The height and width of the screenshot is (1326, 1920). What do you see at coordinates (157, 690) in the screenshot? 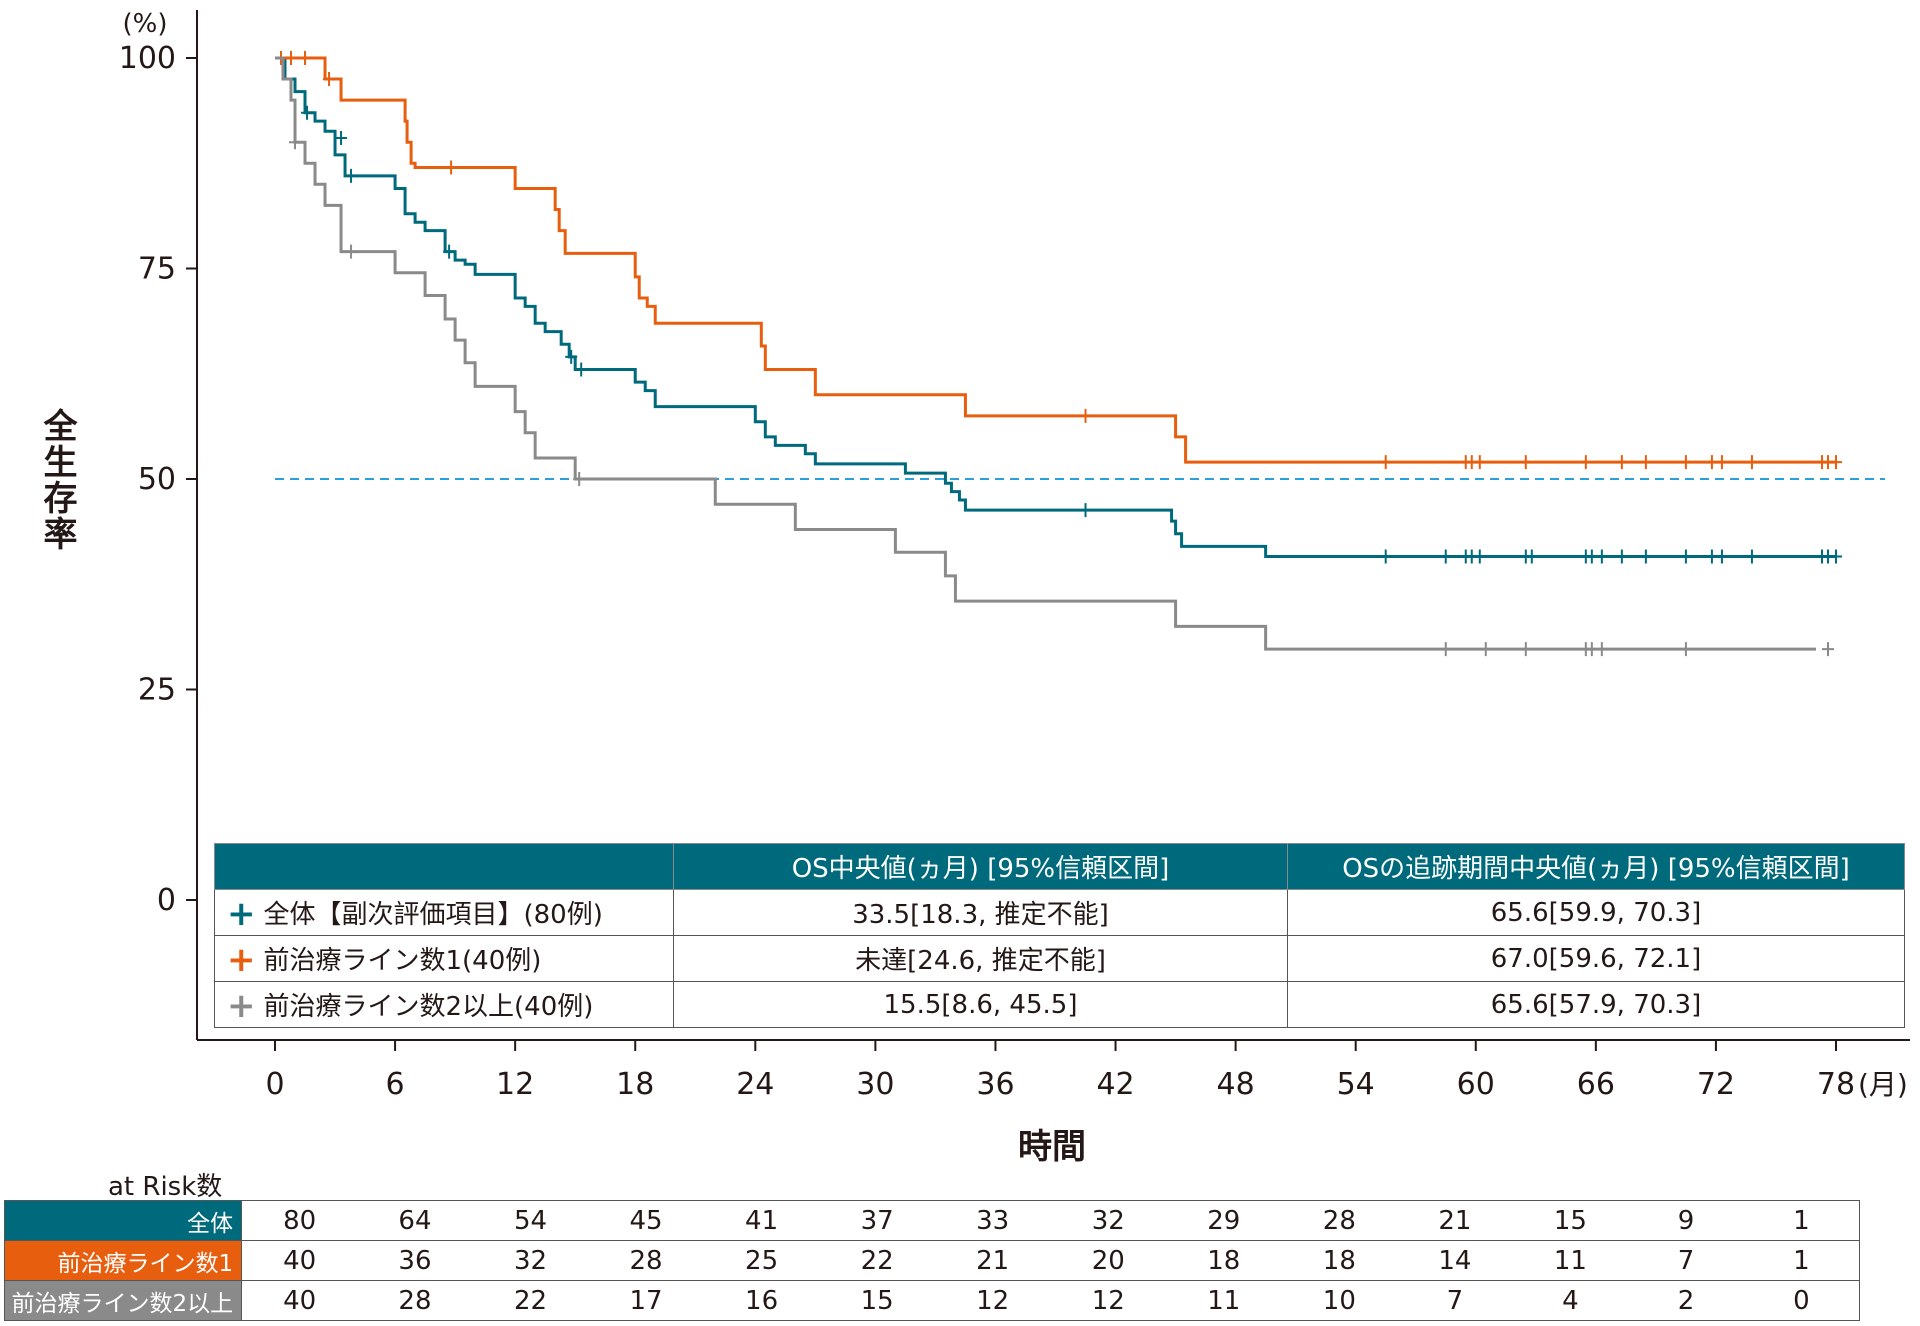
I see `y-tick-label: 25` at bounding box center [157, 690].